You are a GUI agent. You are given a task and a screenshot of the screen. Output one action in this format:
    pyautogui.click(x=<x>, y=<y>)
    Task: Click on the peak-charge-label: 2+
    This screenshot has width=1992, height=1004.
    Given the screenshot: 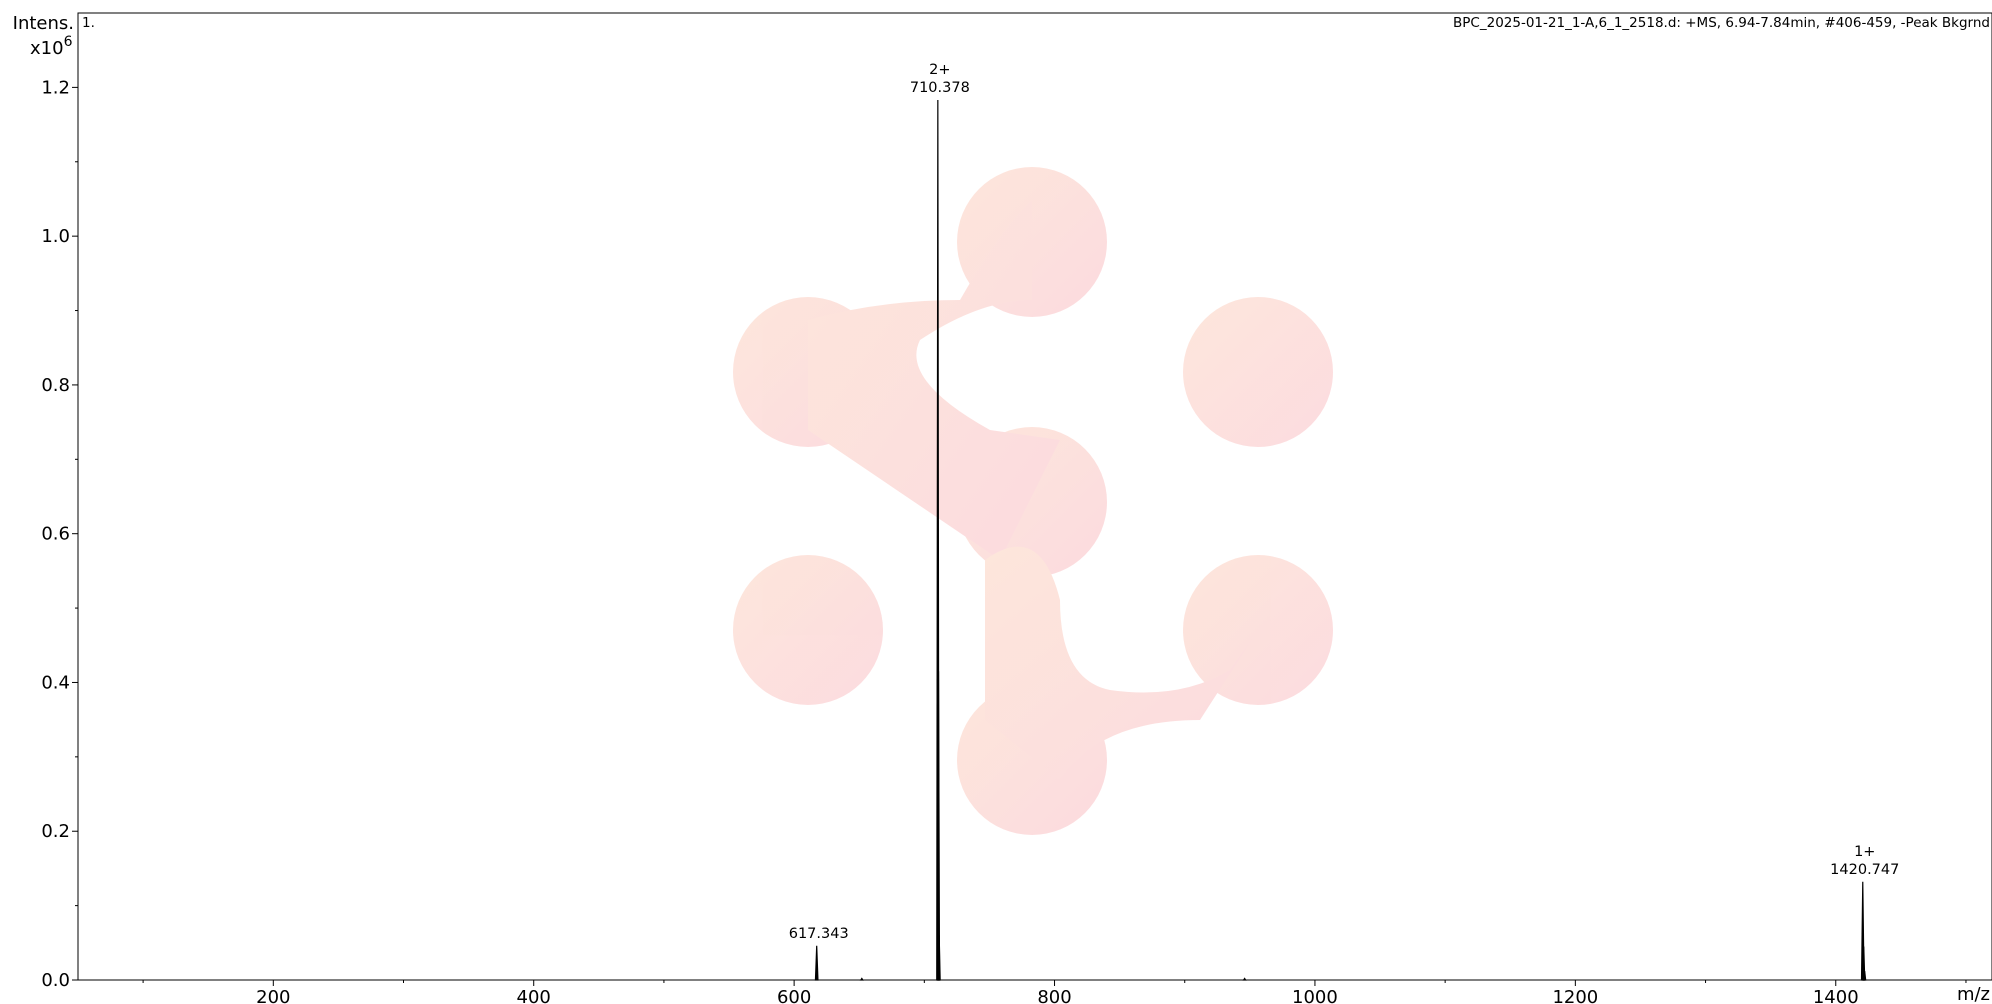 What is the action you would take?
    pyautogui.click(x=939, y=70)
    